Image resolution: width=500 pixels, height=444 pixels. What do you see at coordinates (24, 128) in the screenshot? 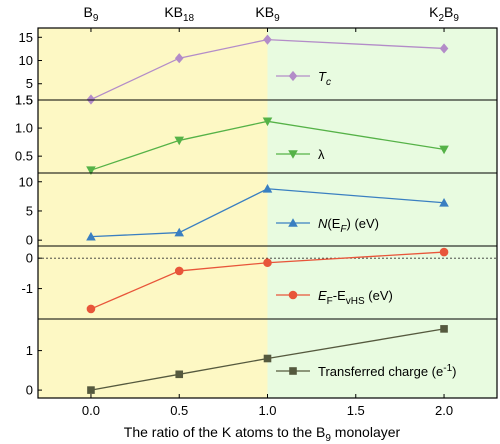
I see `y-tick-label: 1.0` at bounding box center [24, 128].